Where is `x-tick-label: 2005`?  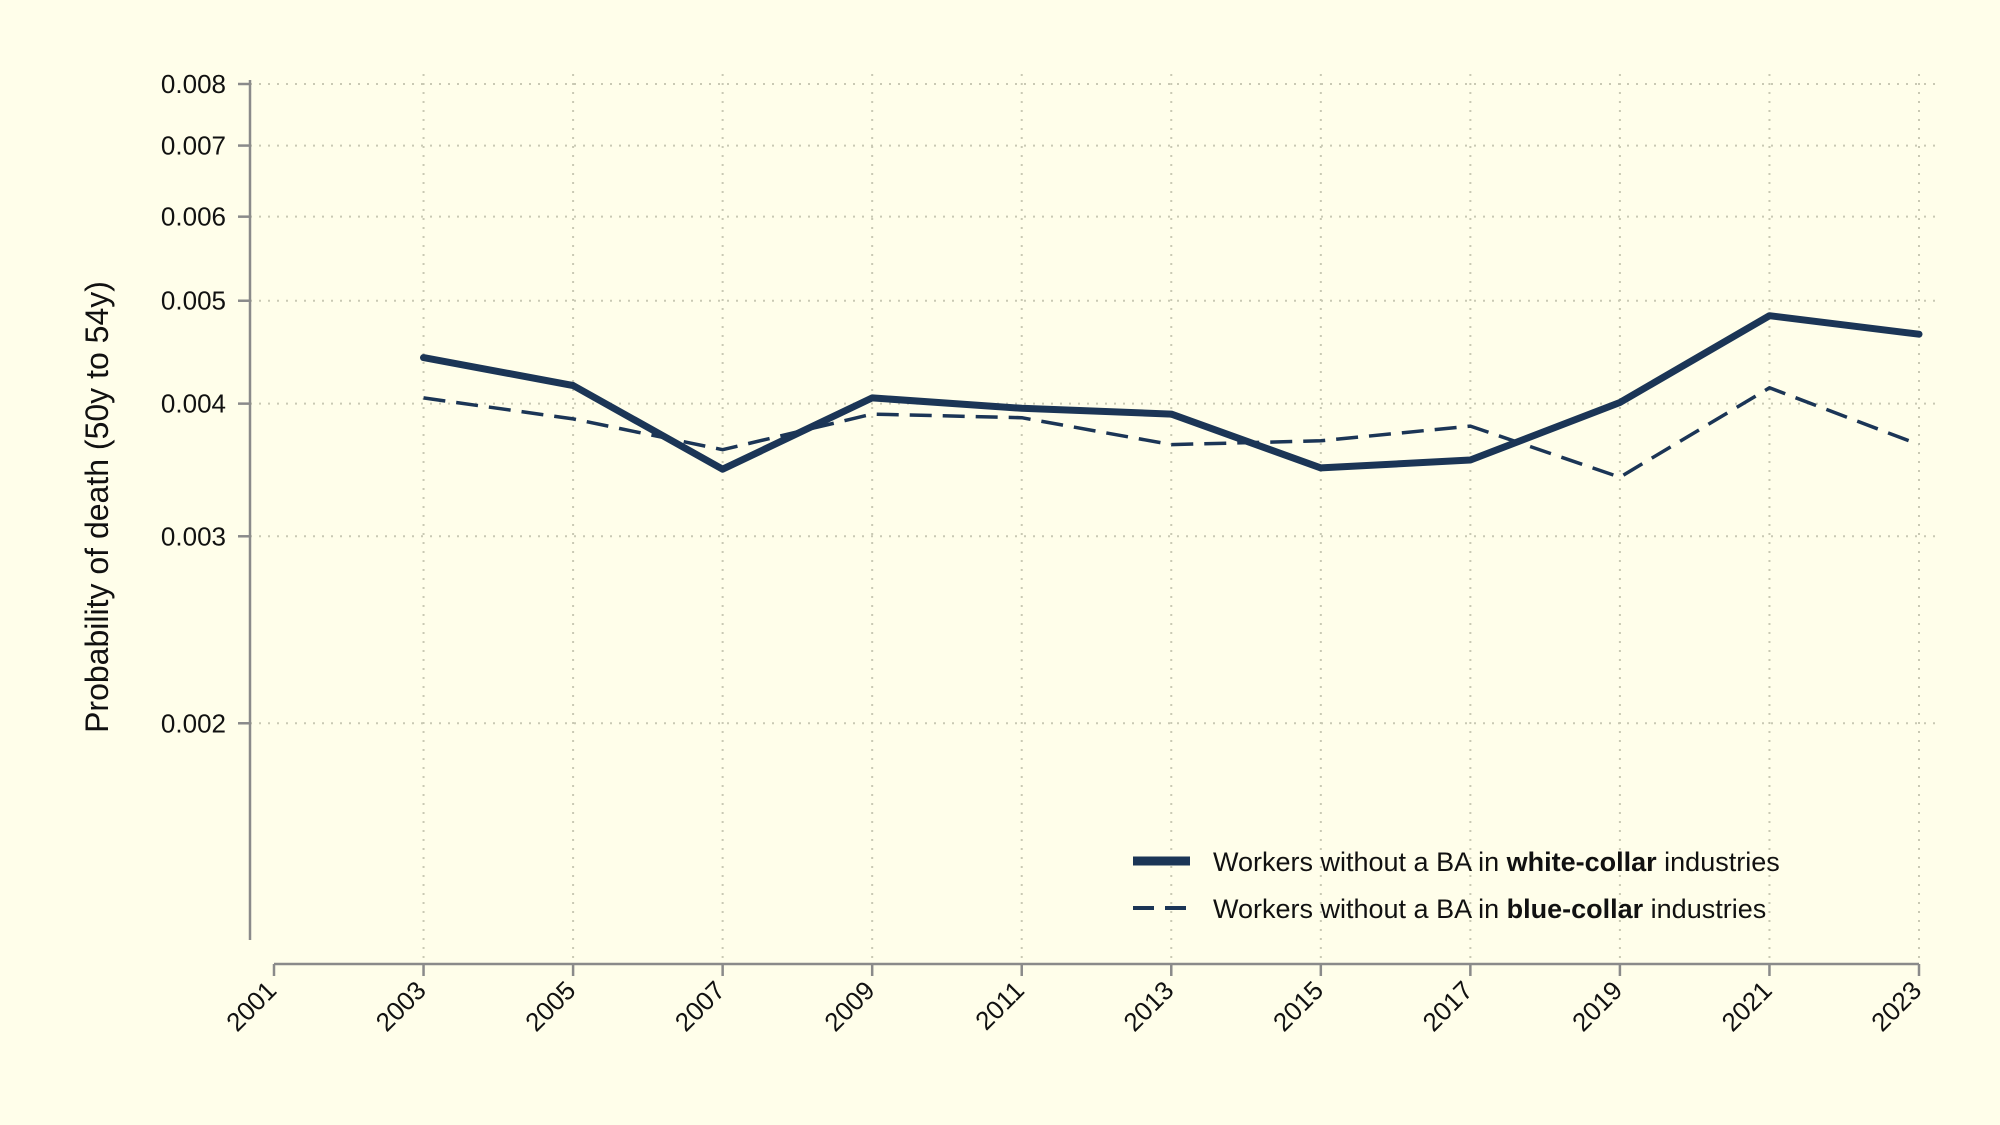
x-tick-label: 2005 is located at coordinates (550, 1006).